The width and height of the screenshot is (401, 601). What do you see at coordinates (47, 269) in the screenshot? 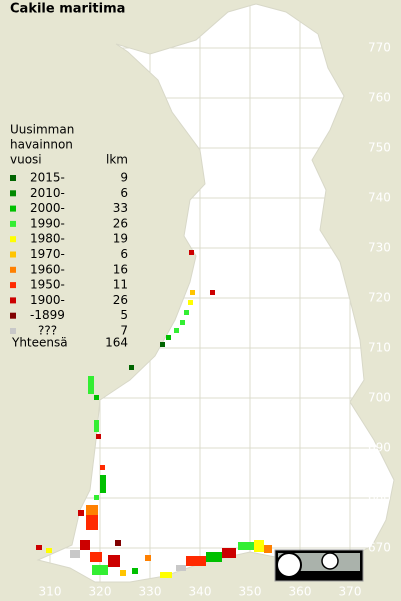
I see `legend-label: 1960-` at bounding box center [47, 269].